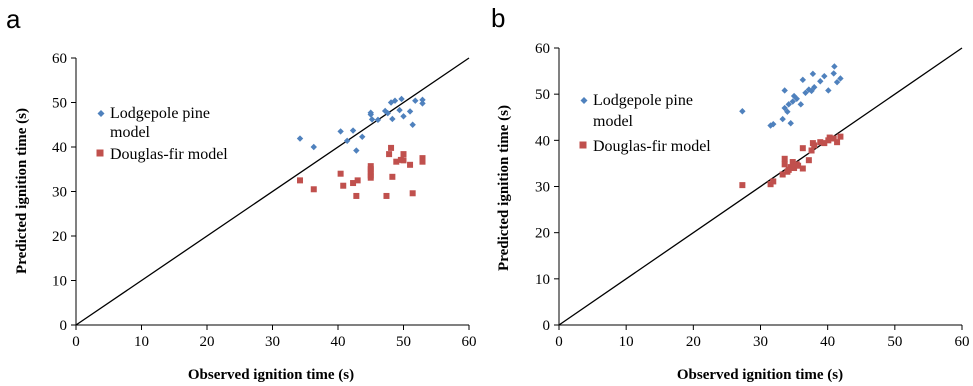  Describe the element at coordinates (760, 342) in the screenshot. I see `x-tick-label-b: 30` at that location.